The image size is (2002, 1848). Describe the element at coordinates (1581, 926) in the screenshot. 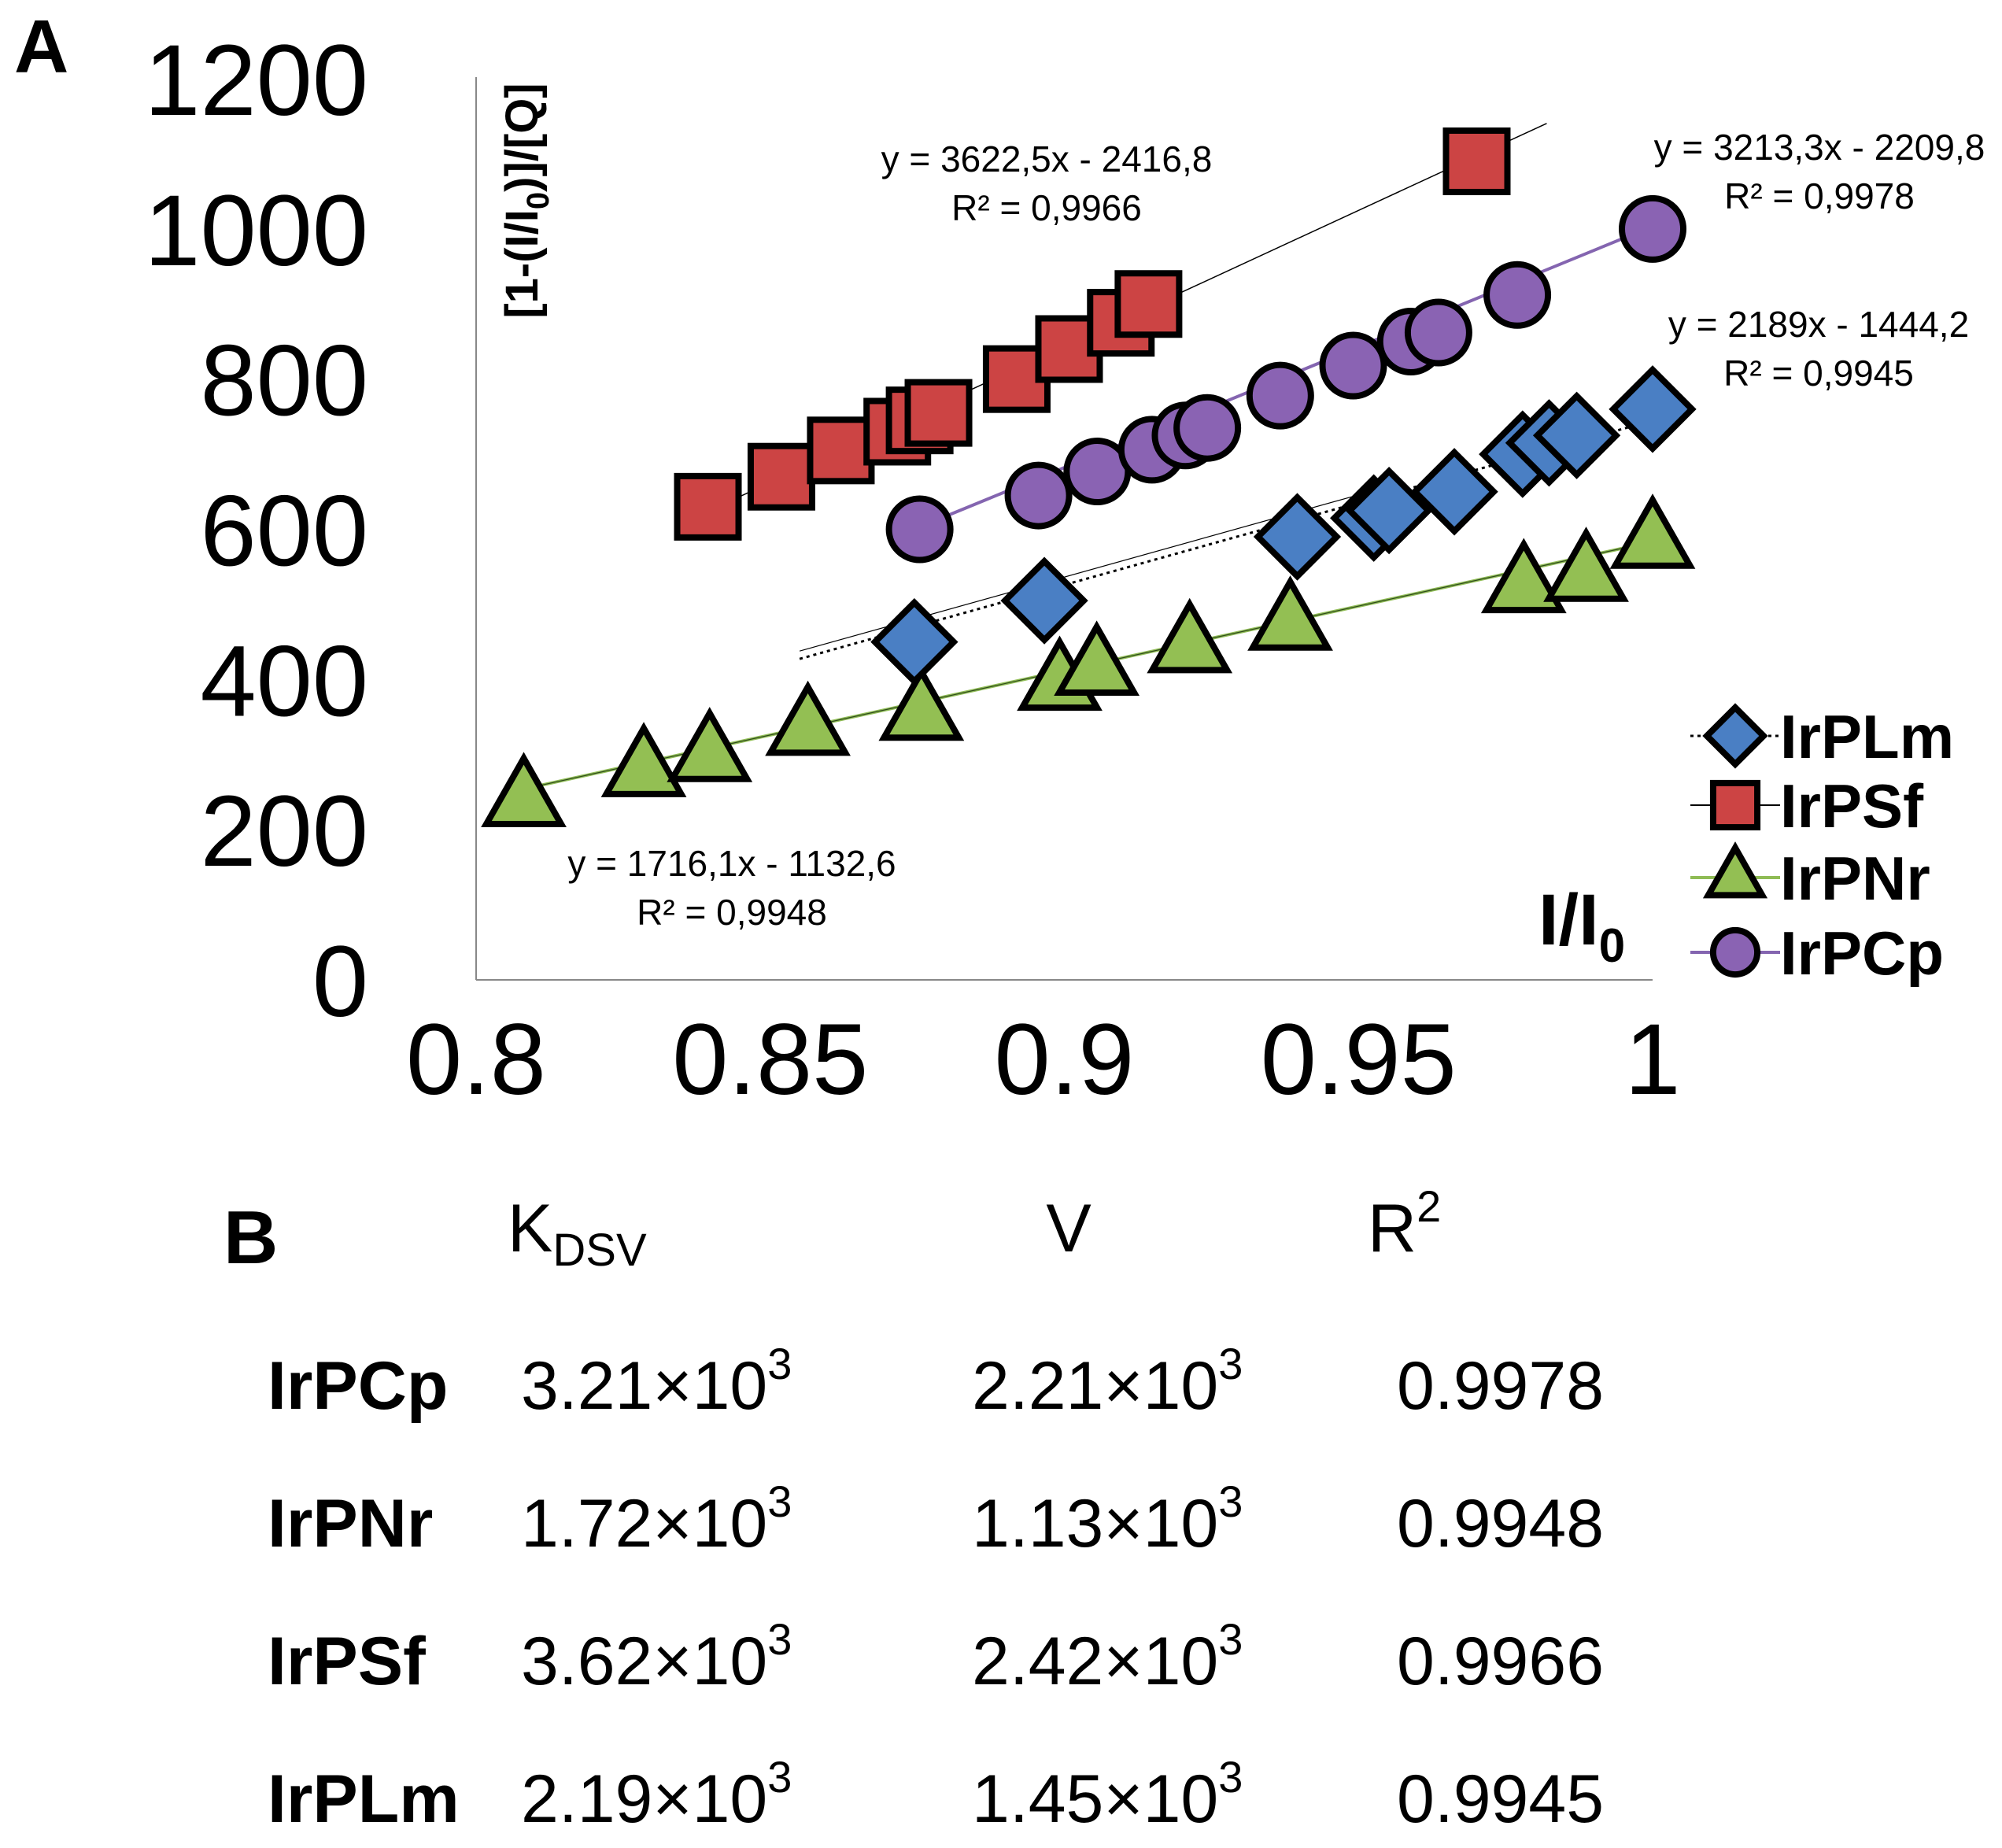

I see `x-axis-title-text: I/I0` at that location.